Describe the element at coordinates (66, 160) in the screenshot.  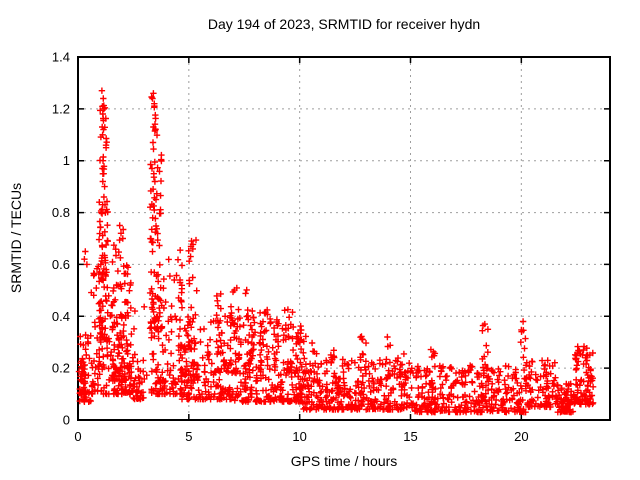
I see `y-tick-label: 1` at that location.